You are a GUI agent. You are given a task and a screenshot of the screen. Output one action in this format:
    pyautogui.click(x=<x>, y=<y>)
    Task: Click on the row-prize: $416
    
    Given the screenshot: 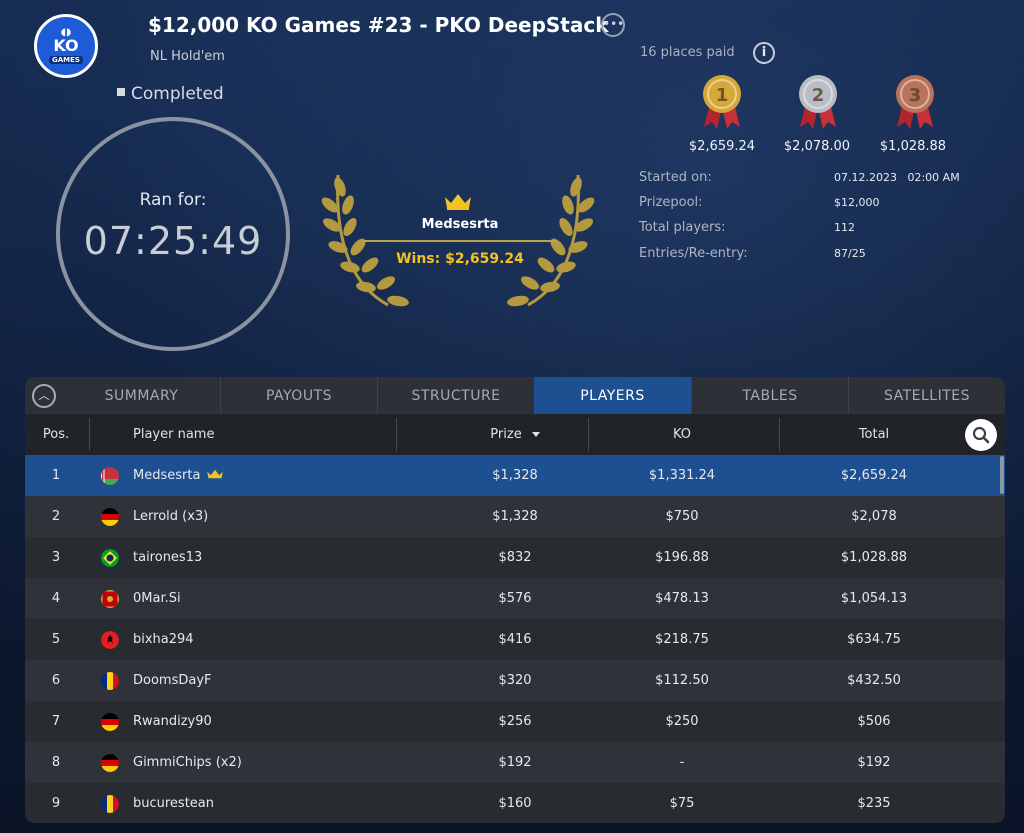 What is the action you would take?
    pyautogui.click(x=515, y=639)
    